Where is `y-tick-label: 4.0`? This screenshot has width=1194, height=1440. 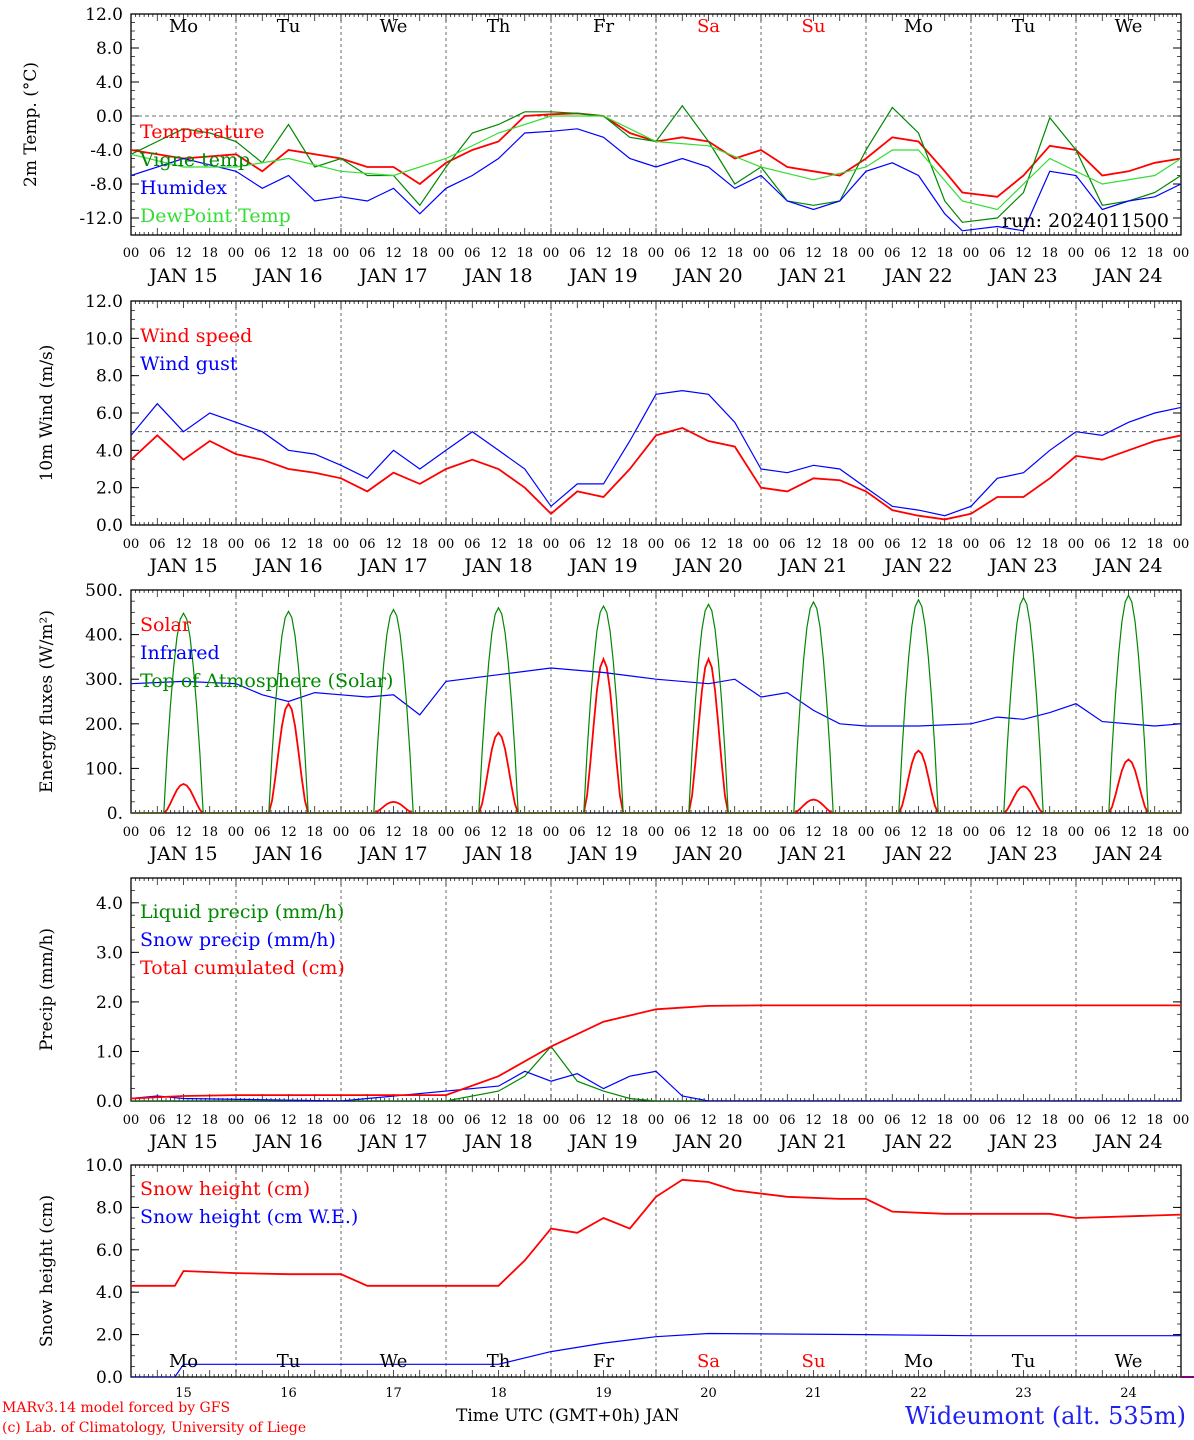 y-tick-label: 4.0 is located at coordinates (109, 451).